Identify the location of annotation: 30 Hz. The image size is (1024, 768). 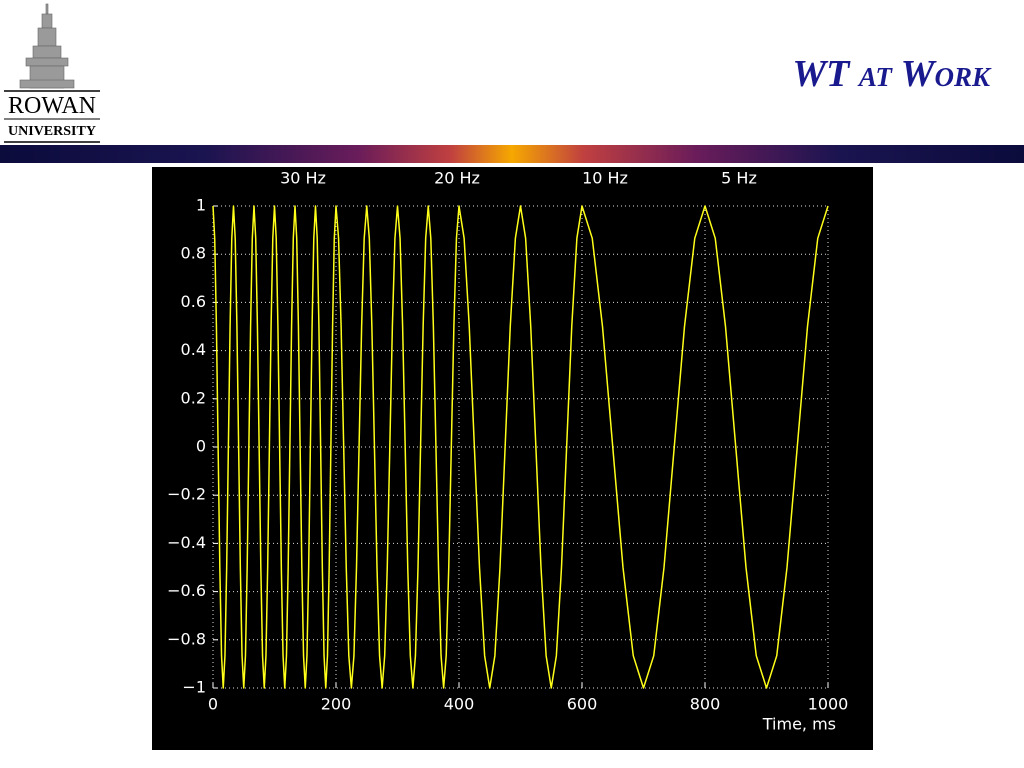
(303, 178).